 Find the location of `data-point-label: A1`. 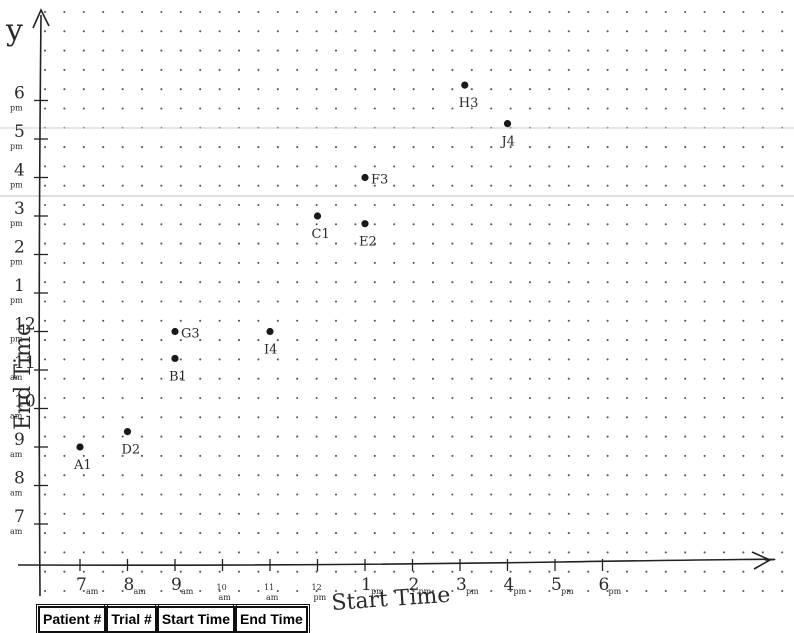

data-point-label: A1 is located at coordinates (82, 465).